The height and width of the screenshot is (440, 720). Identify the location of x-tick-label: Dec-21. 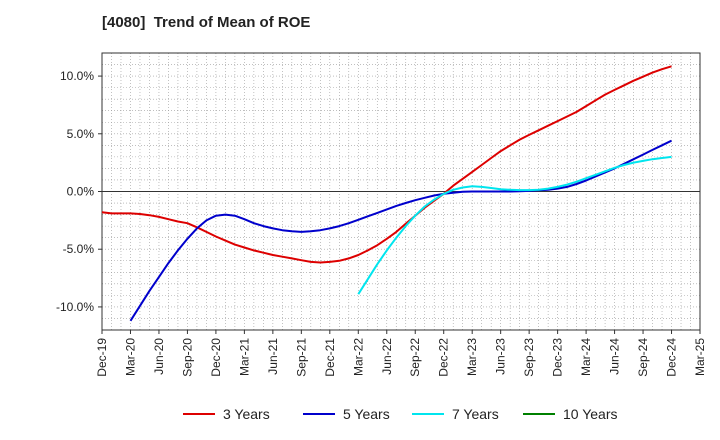
(330, 357).